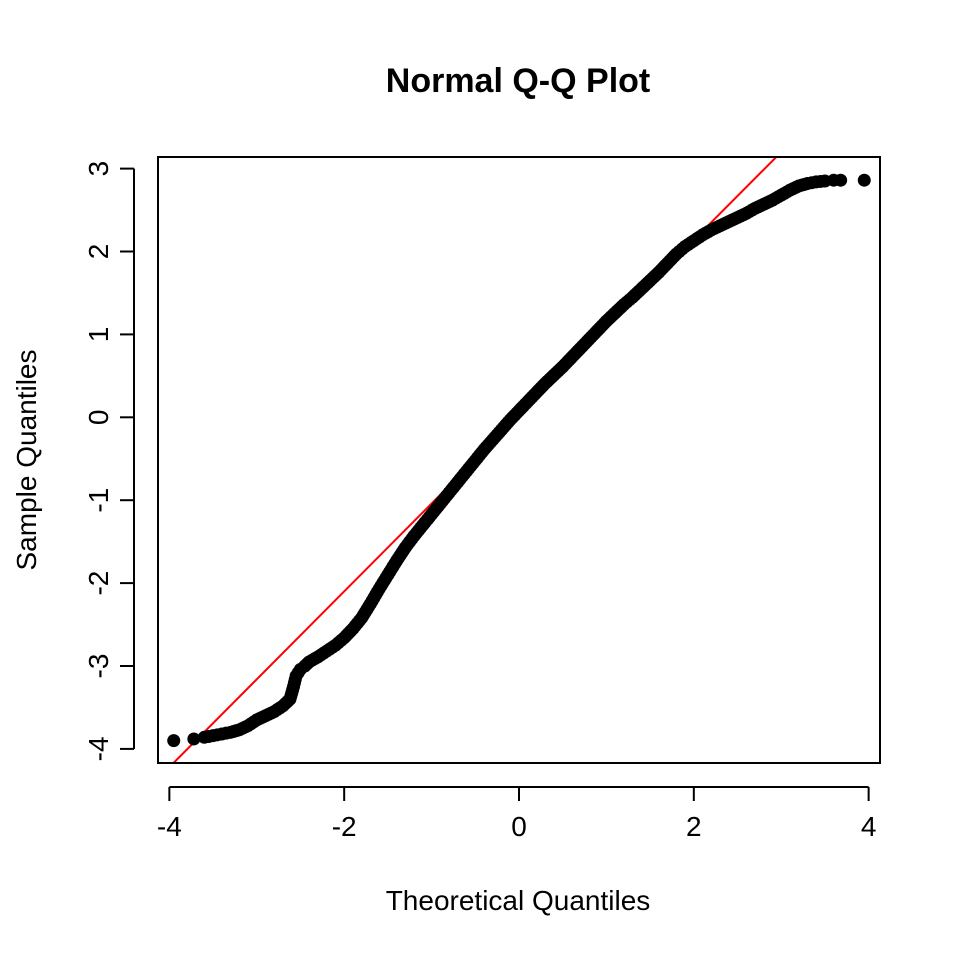 The height and width of the screenshot is (960, 960). I want to click on y-tick-label: -4, so click(98, 748).